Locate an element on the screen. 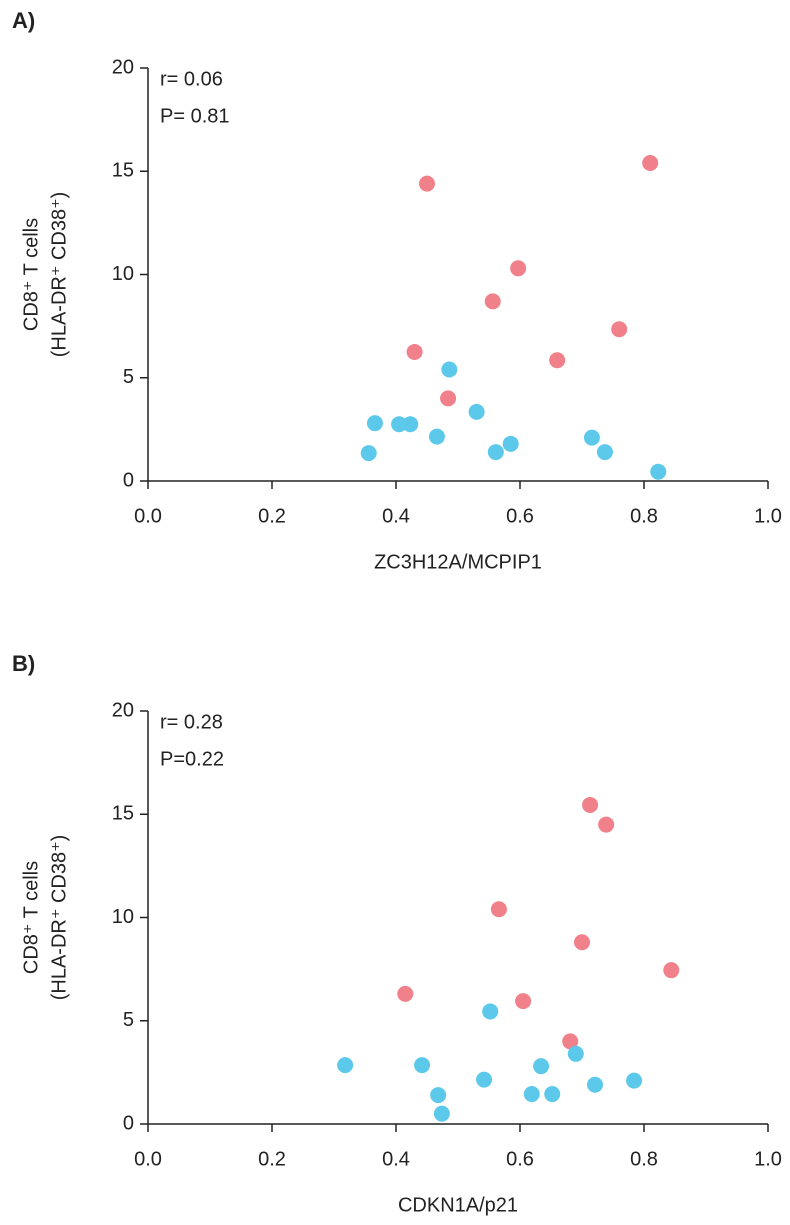  annotation: P= 0.81 is located at coordinates (195, 116).